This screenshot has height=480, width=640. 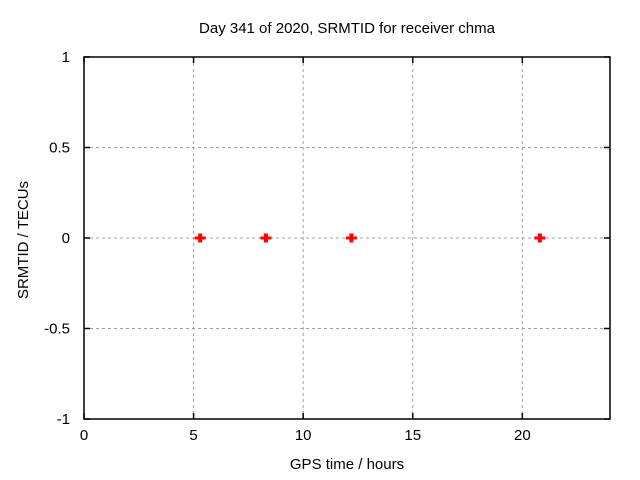 What do you see at coordinates (66, 238) in the screenshot?
I see `y-tick-label: 0` at bounding box center [66, 238].